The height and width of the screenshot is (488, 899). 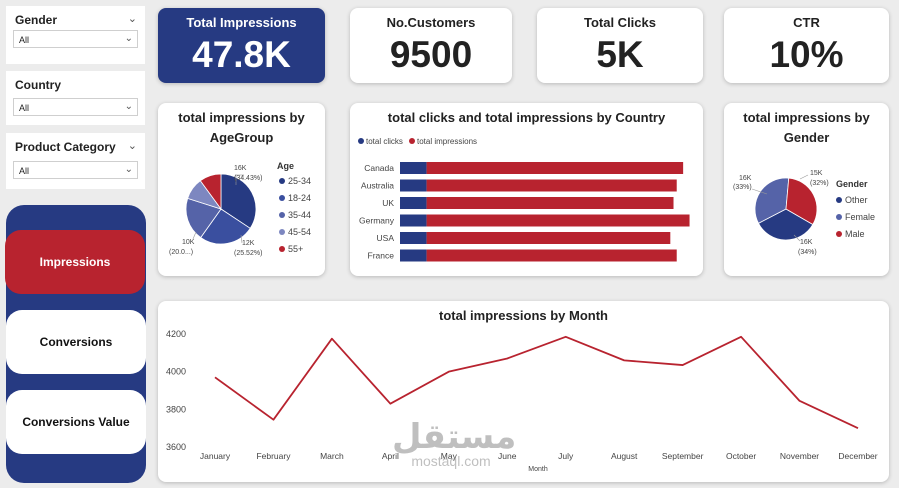 I want to click on conversions-value-nav-label: Conversions Value, so click(x=76, y=422).